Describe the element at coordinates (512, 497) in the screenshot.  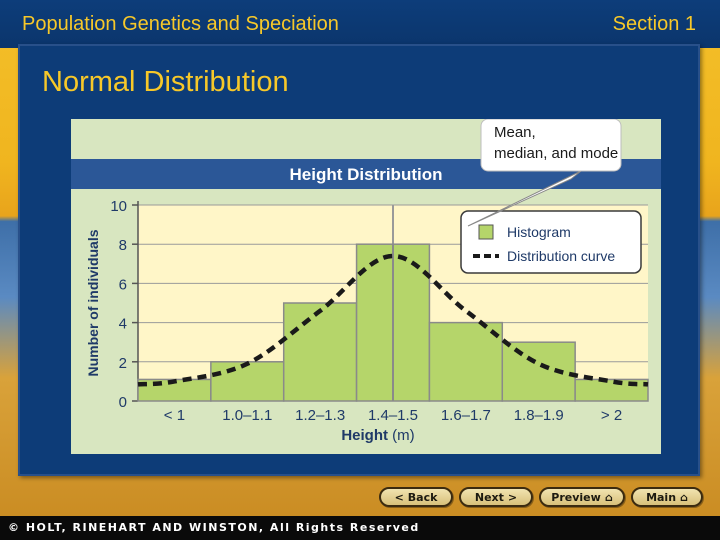
I see `chevron-right-icon: >` at that location.